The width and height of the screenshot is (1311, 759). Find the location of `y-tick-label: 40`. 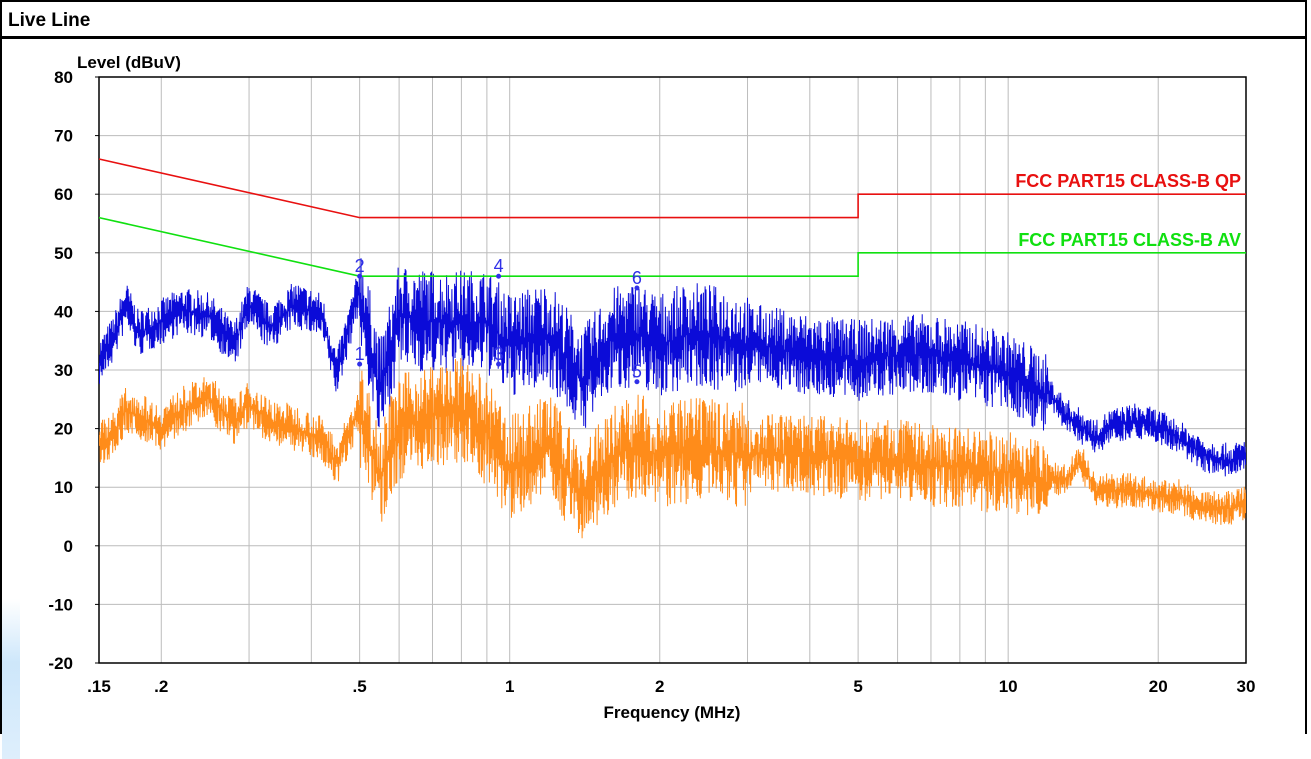

y-tick-label: 40 is located at coordinates (63, 311).